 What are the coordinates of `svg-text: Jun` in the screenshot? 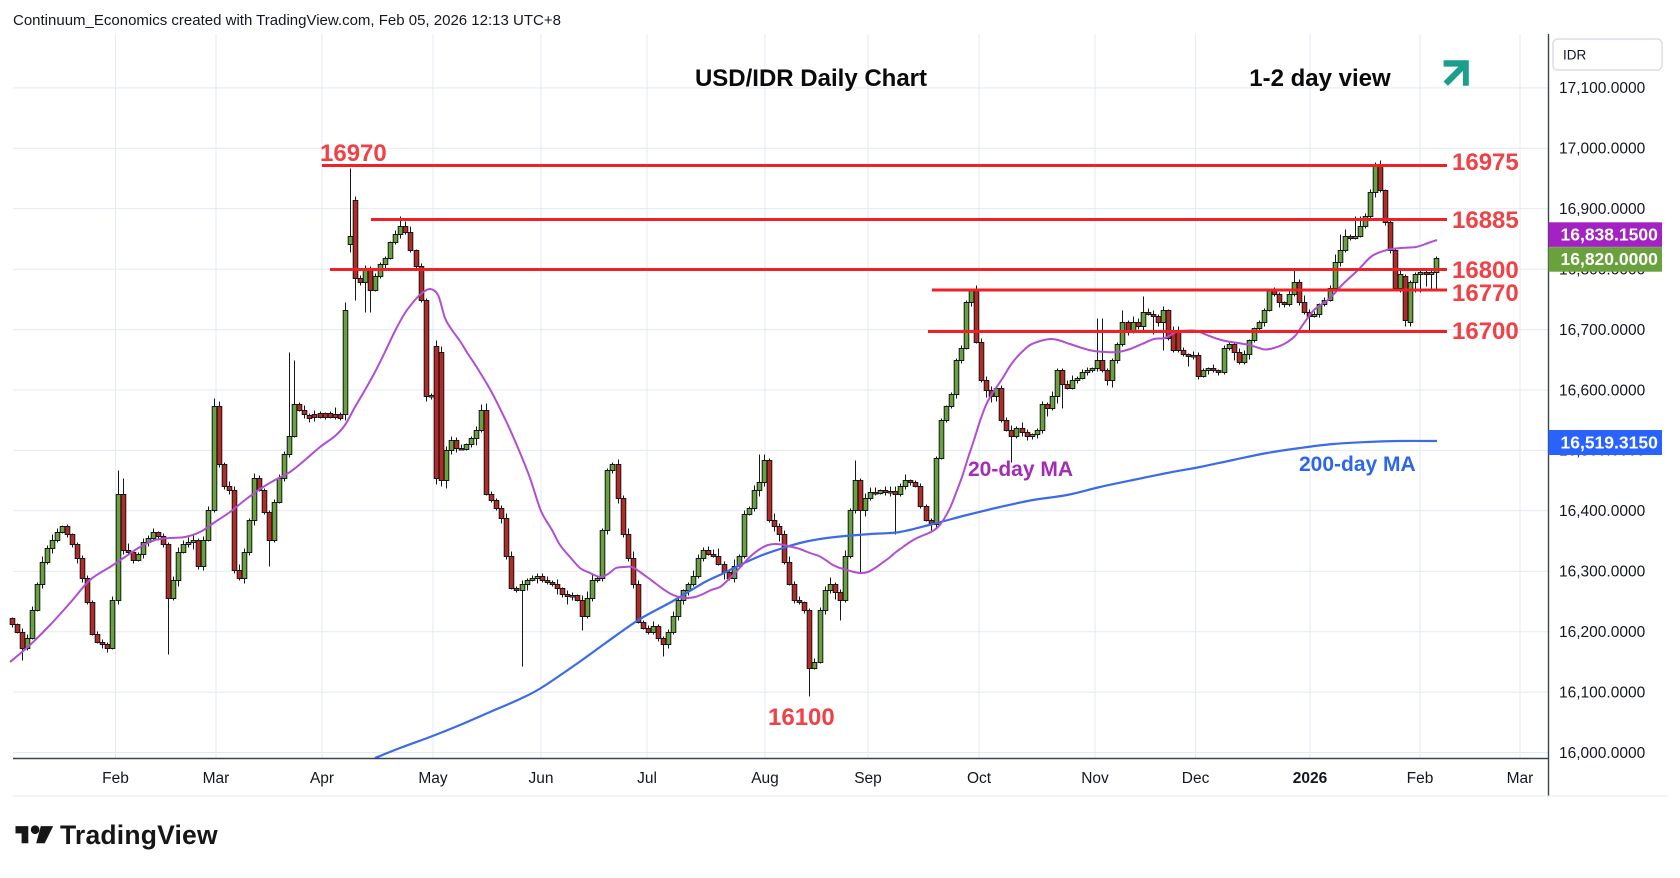 It's located at (541, 778).